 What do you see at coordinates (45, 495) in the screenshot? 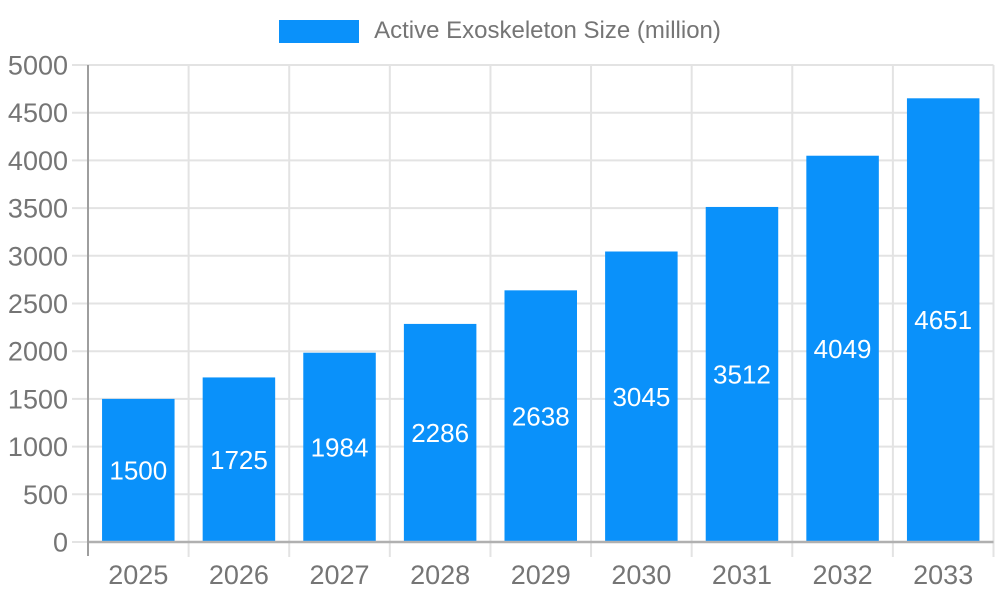
I see `y-tick-label: 500` at bounding box center [45, 495].